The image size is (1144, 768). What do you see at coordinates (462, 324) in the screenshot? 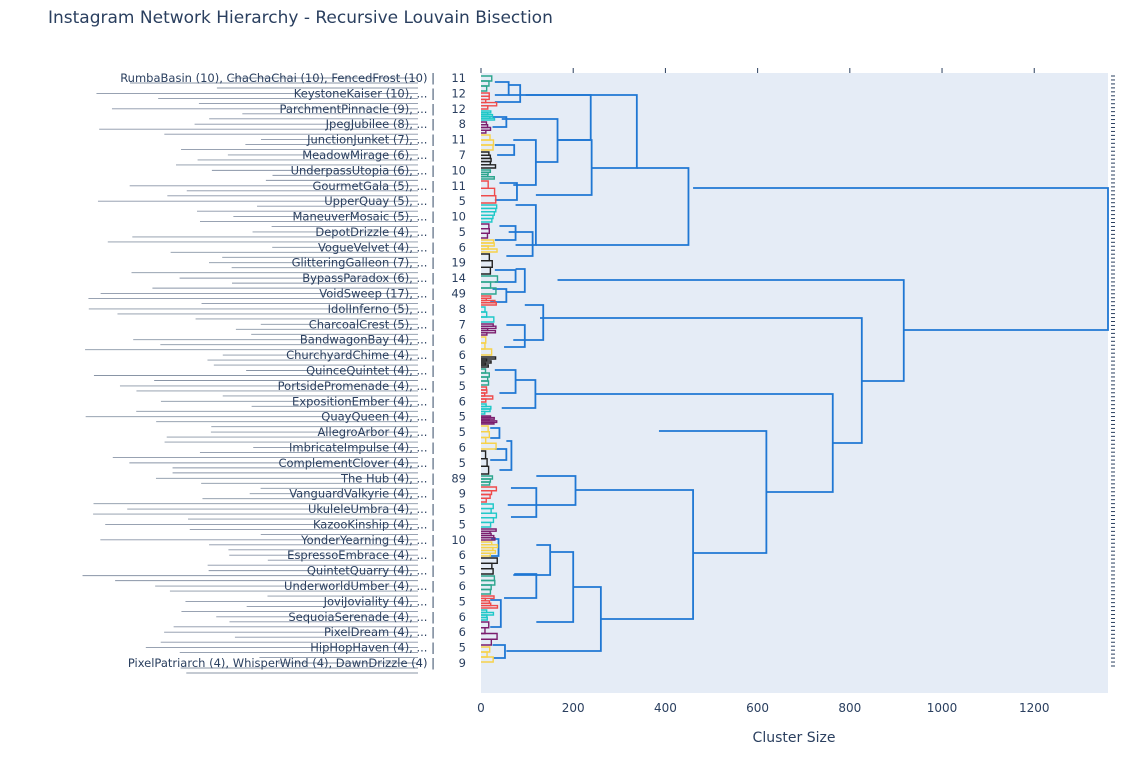
I see `leaf-count: 7` at bounding box center [462, 324].